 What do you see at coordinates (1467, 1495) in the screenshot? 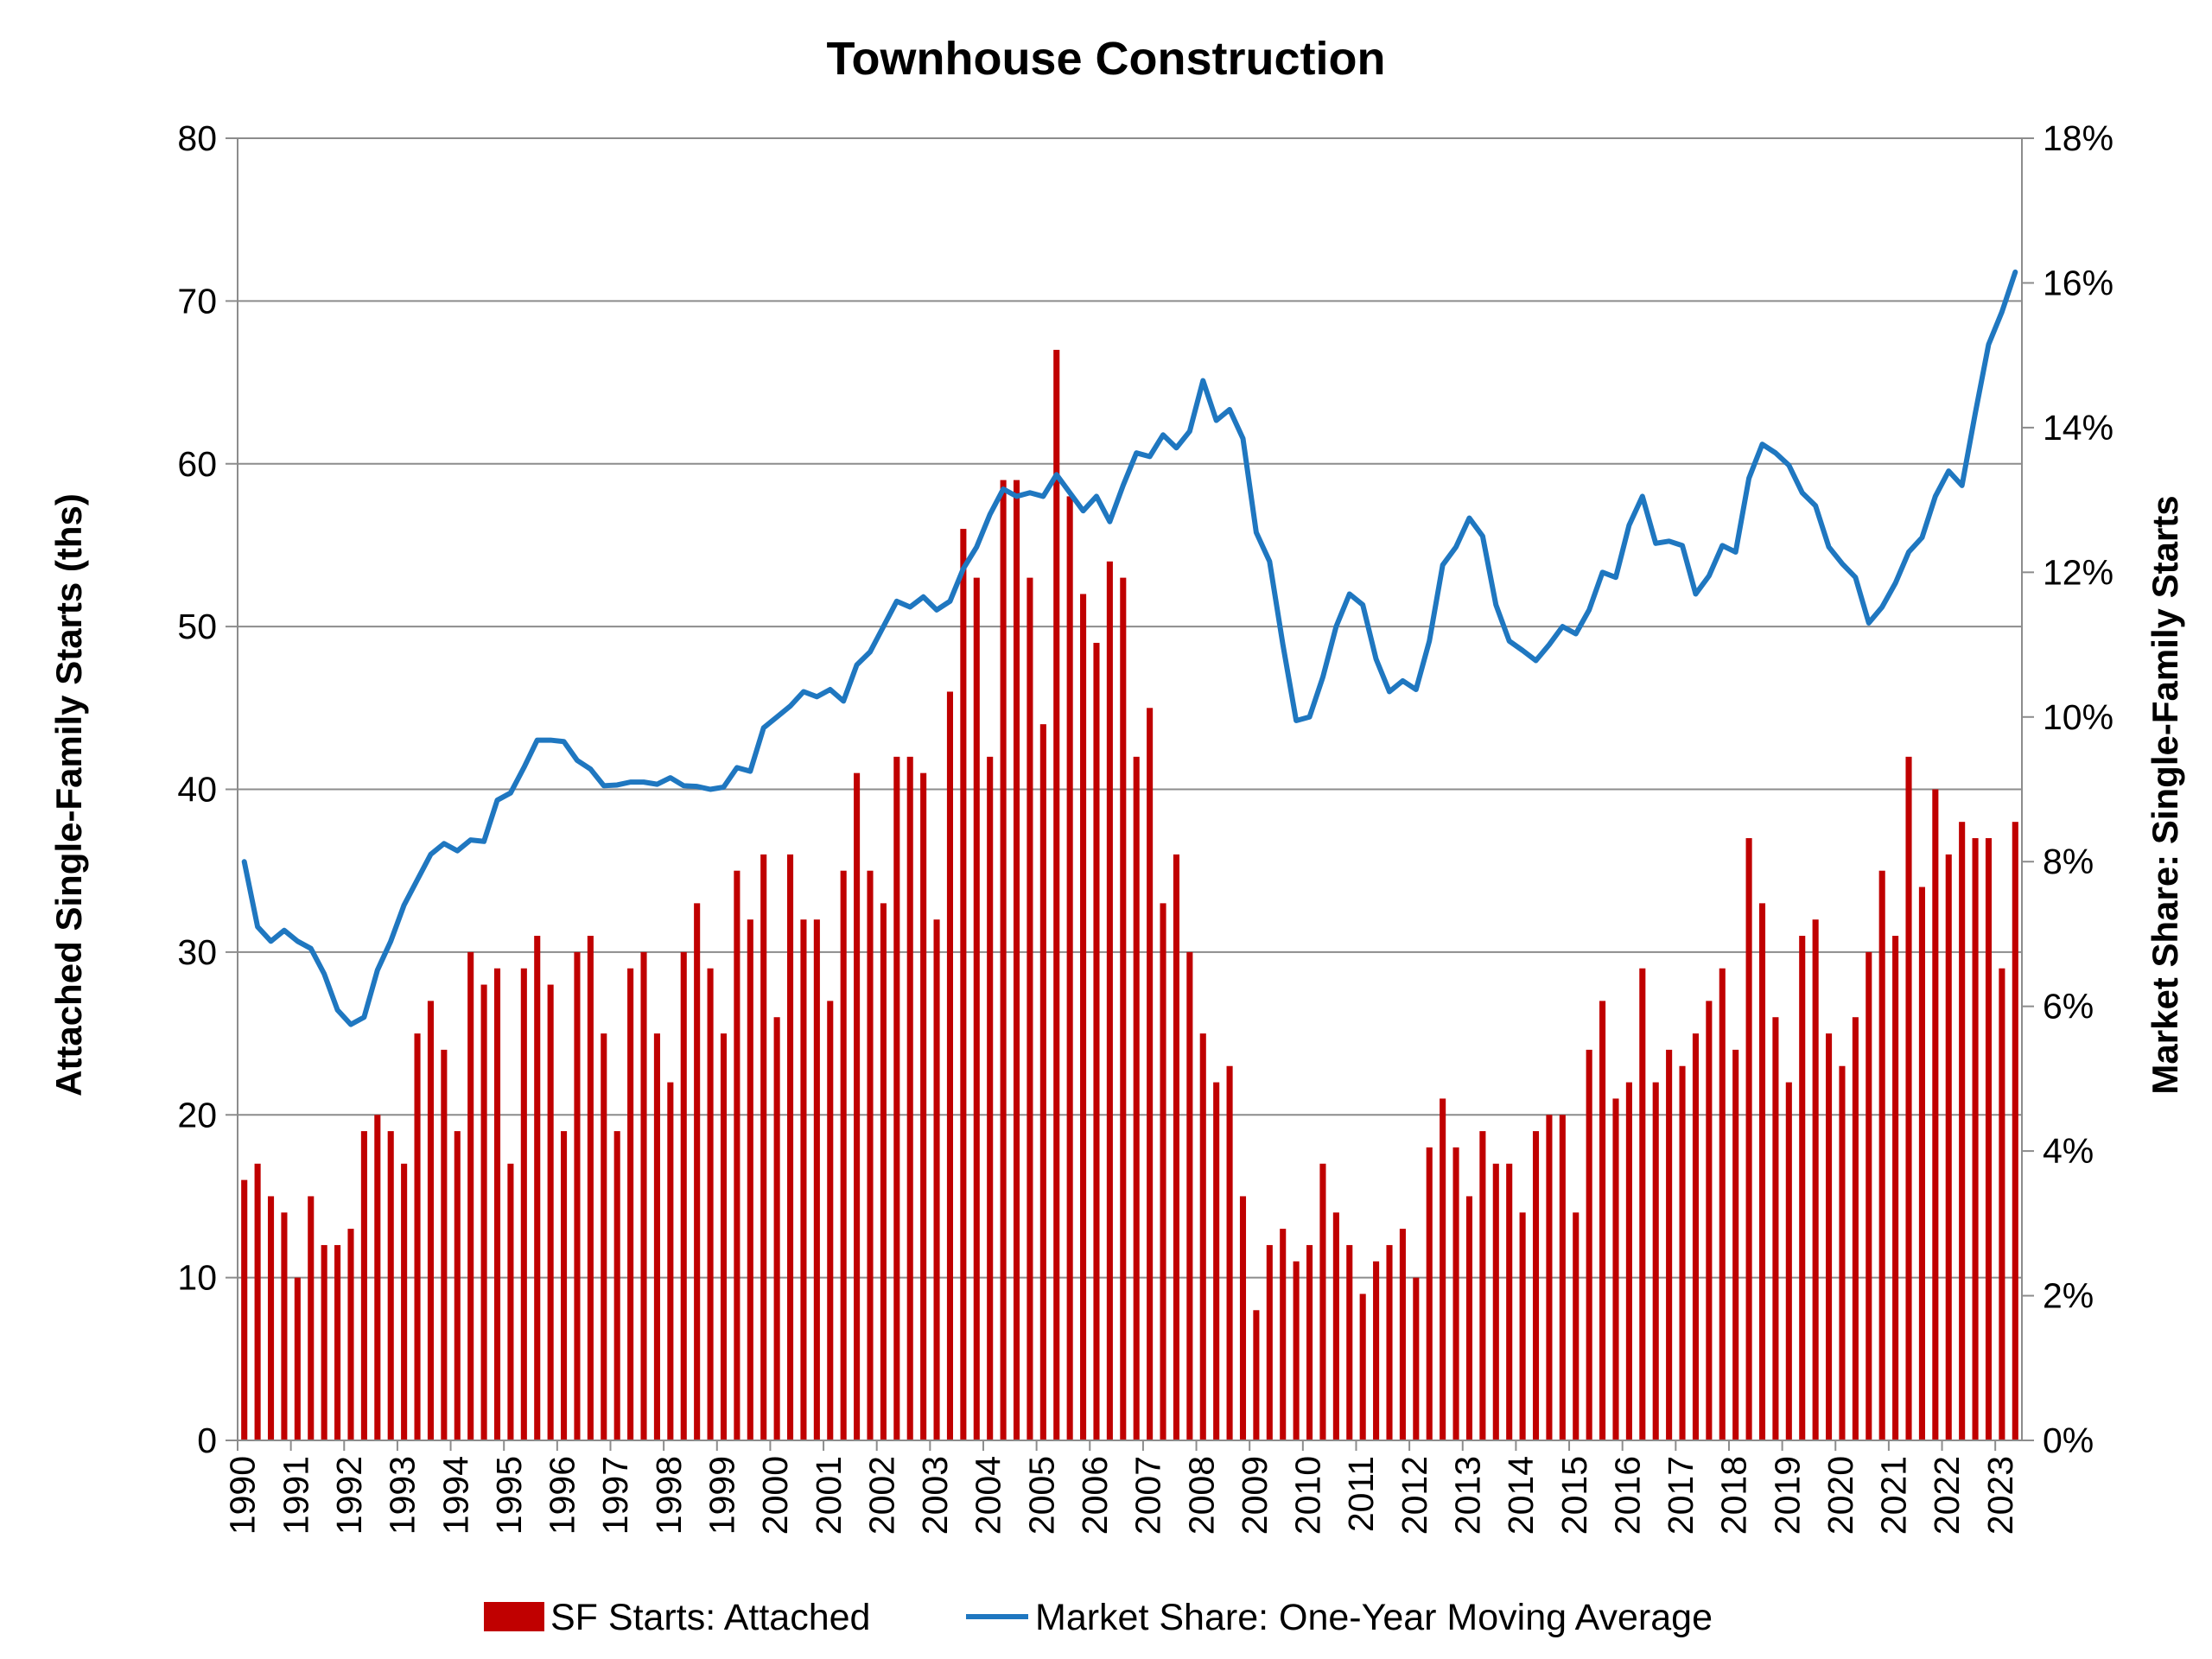
I see `x-tick-label: 2013` at bounding box center [1467, 1495].